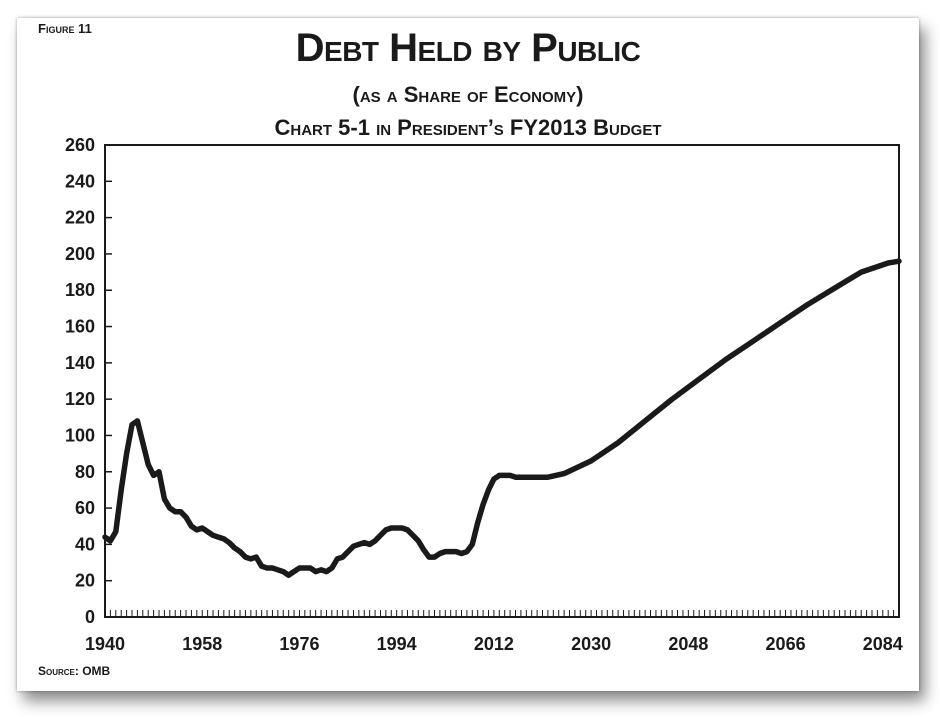 Image resolution: width=940 pixels, height=717 pixels. What do you see at coordinates (202, 644) in the screenshot?
I see `x-tick-label: 1958` at bounding box center [202, 644].